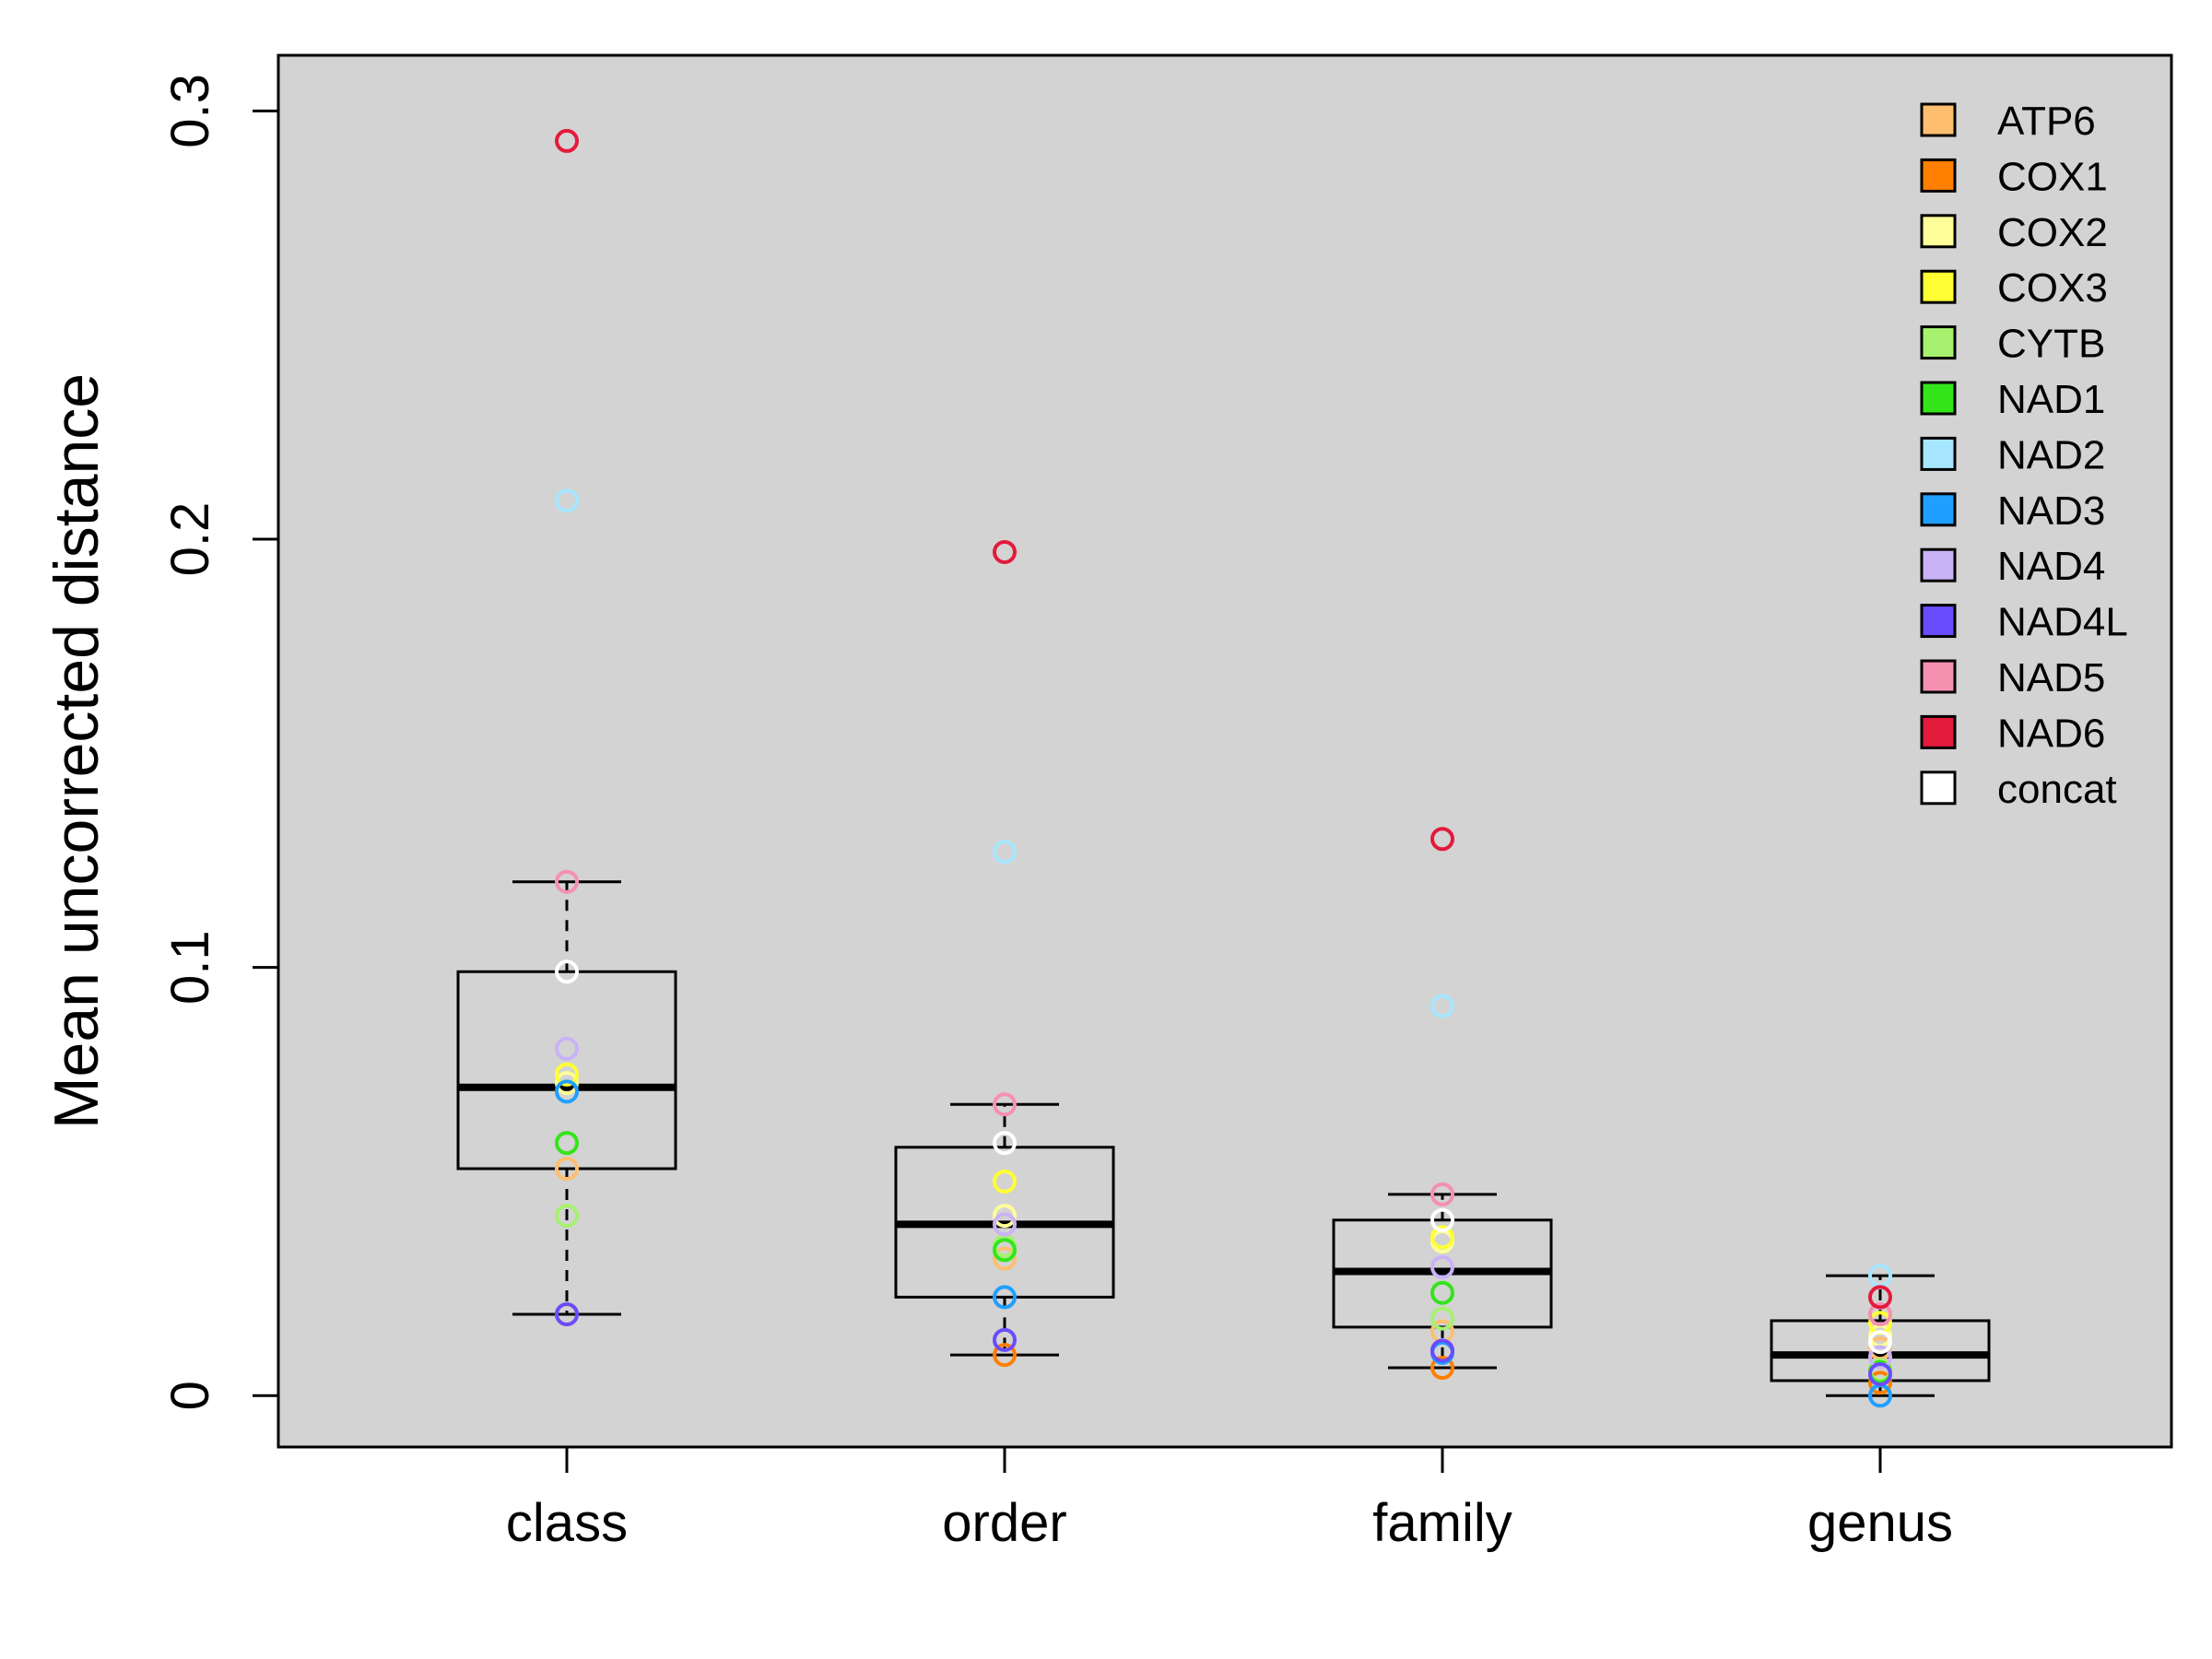  Describe the element at coordinates (1005, 1104) in the screenshot. I see `point-NAD5-order` at that location.